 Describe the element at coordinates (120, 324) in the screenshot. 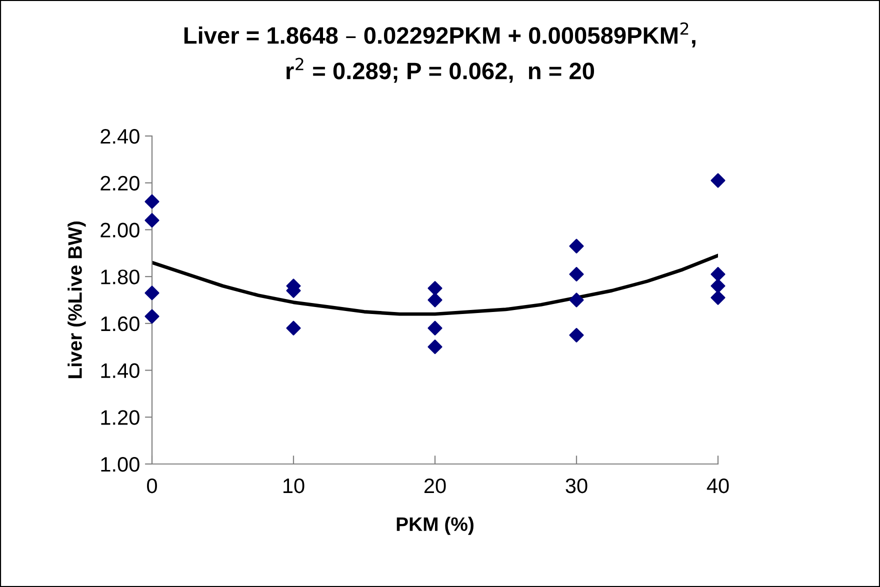

I see `y-tick-label: 1.60` at that location.